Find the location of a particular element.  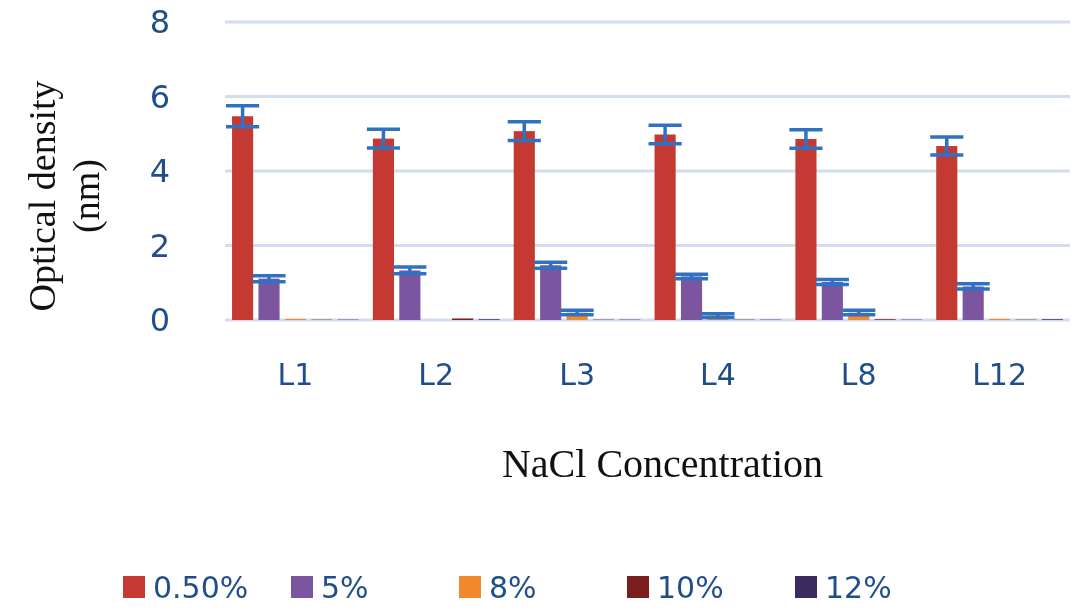

x-tick-label: L3 is located at coordinates (577, 374).